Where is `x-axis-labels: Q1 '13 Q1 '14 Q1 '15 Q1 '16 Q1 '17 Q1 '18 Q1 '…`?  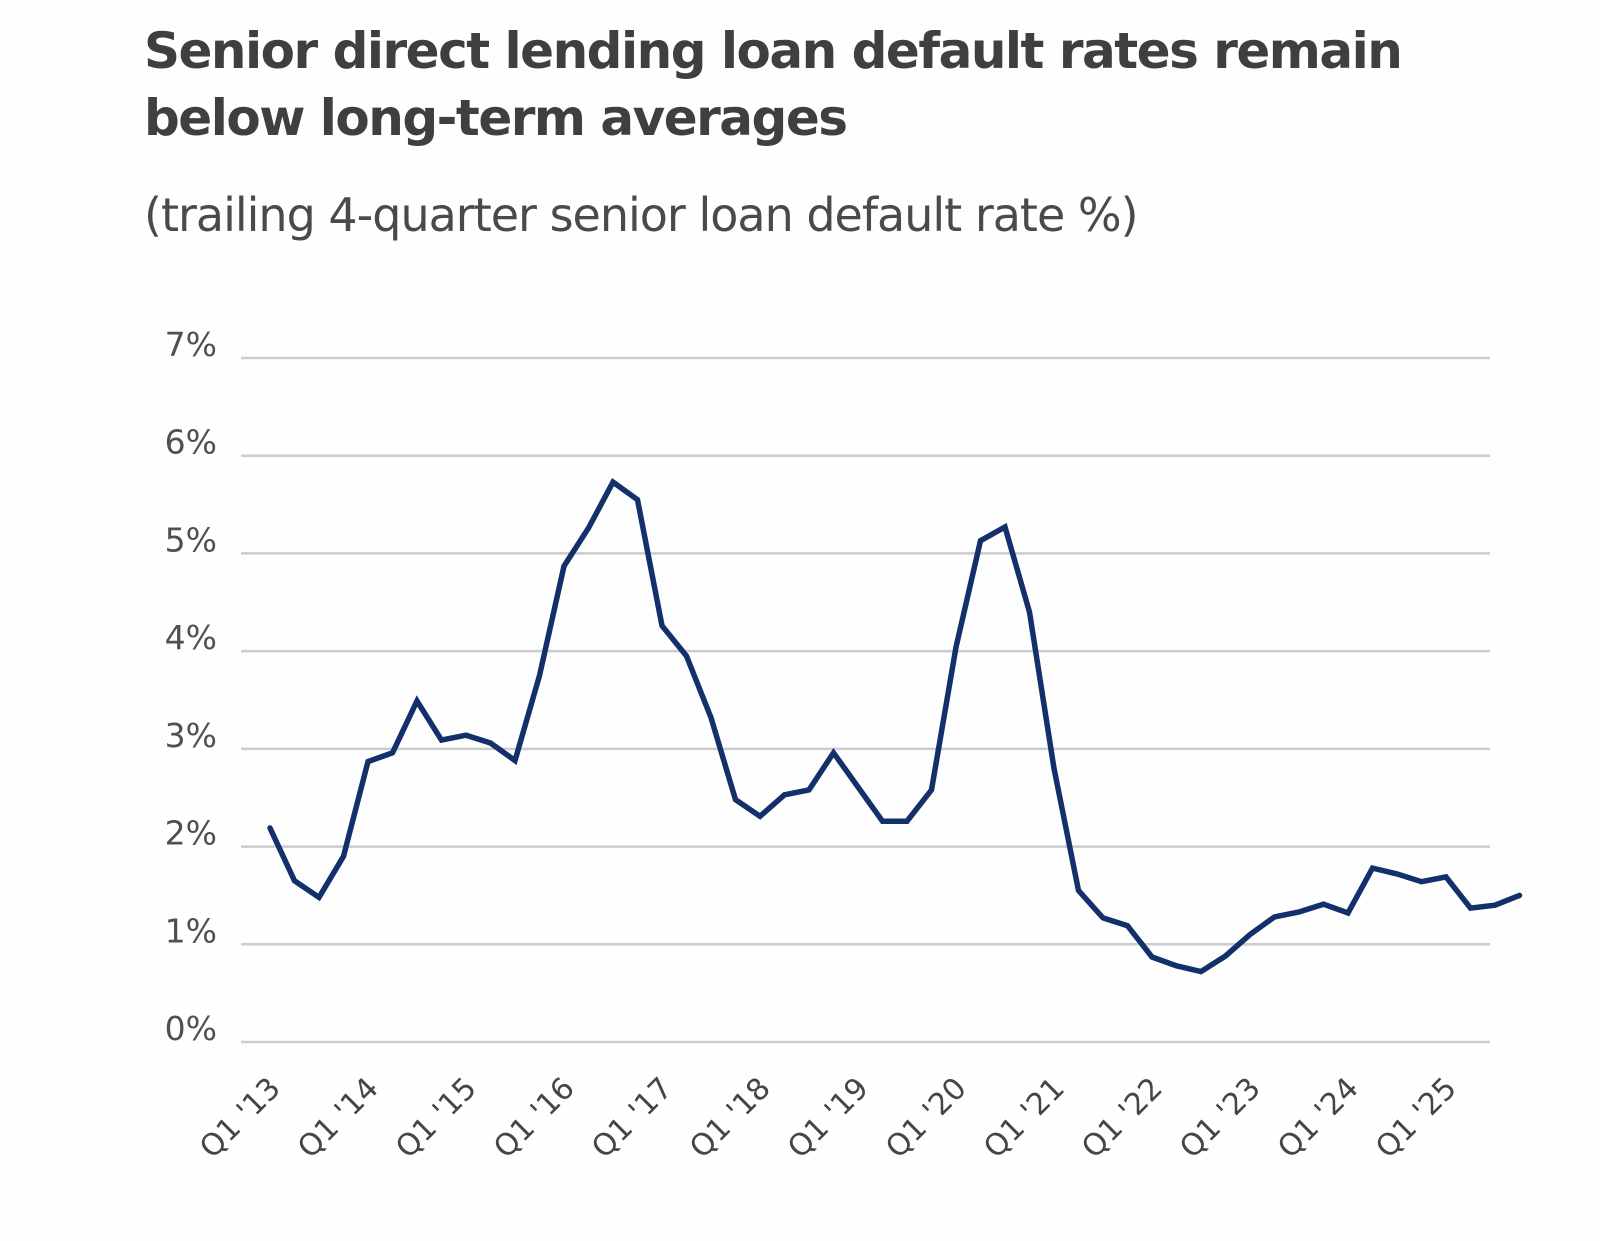
x-axis-labels: Q1 '13 Q1 '14 Q1 '15 Q1 '16 Q1 '17 Q1 '18 Q1 '… is located at coordinates (828, 1118).